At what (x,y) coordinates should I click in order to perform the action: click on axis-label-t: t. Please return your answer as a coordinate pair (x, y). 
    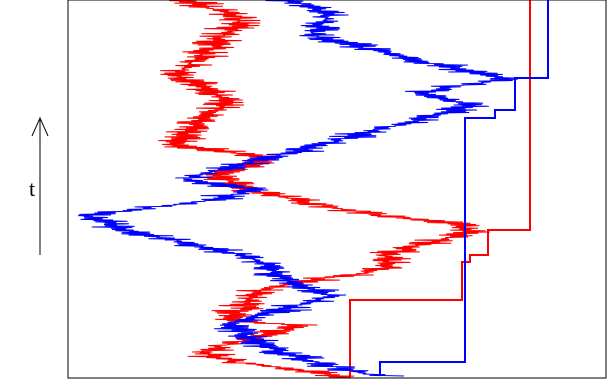
    Looking at the image, I should click on (32, 188).